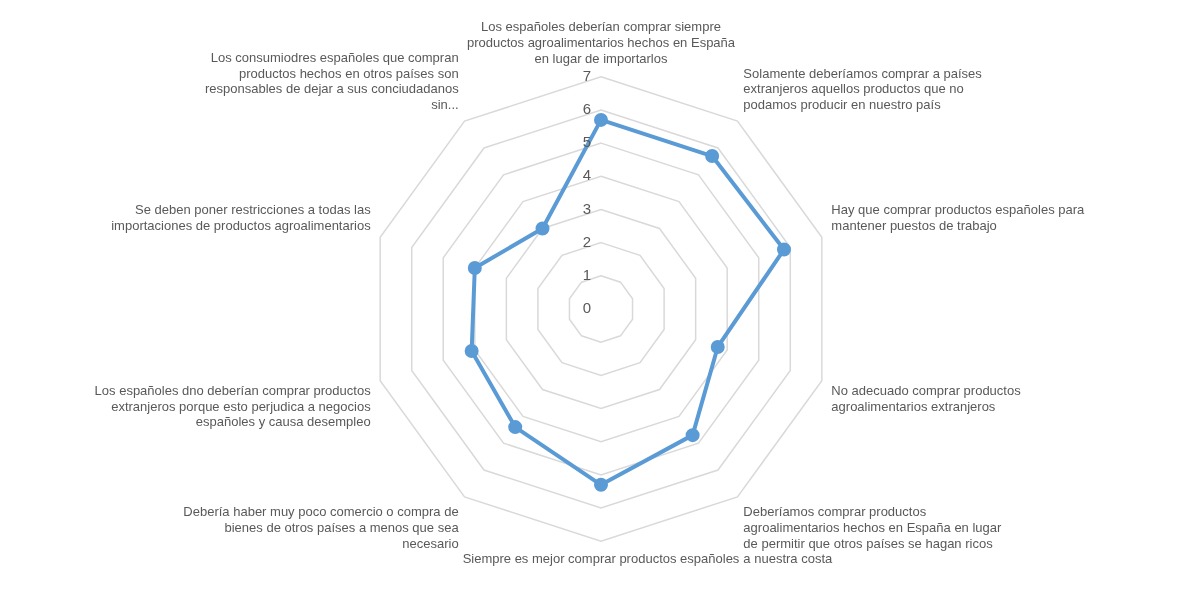  Describe the element at coordinates (587, 75) in the screenshot. I see `y-tick-label: 7` at that location.